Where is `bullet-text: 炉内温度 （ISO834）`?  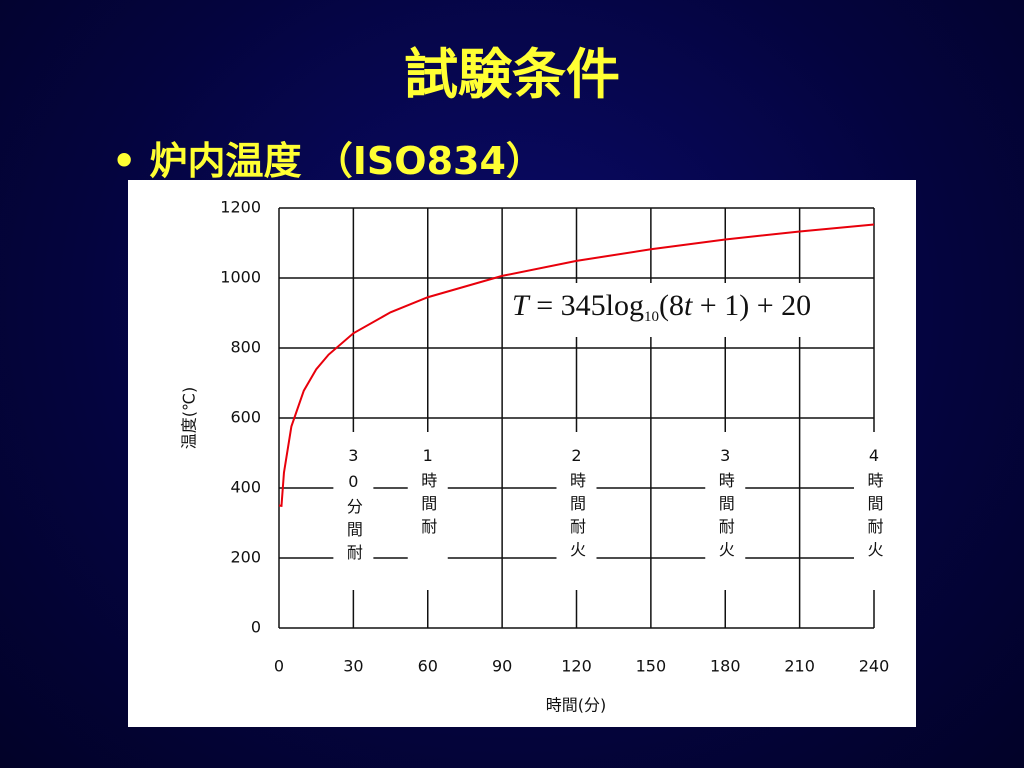
bullet-text: 炉内温度 （ISO834） is located at coordinates (346, 161).